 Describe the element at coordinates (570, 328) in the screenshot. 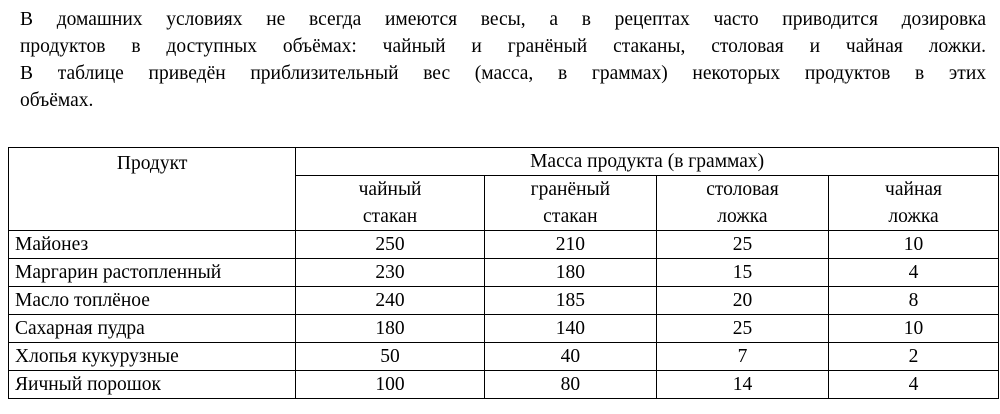

I see `mass-value: 140` at that location.